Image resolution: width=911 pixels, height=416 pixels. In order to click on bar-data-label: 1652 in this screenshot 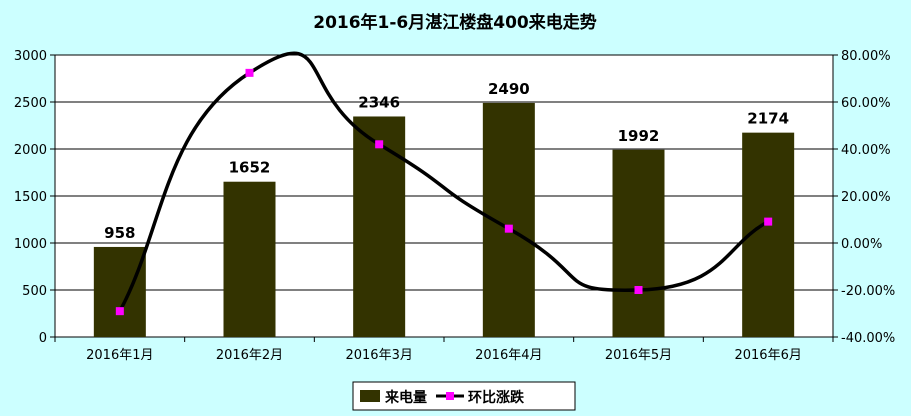, I will do `click(250, 168)`.